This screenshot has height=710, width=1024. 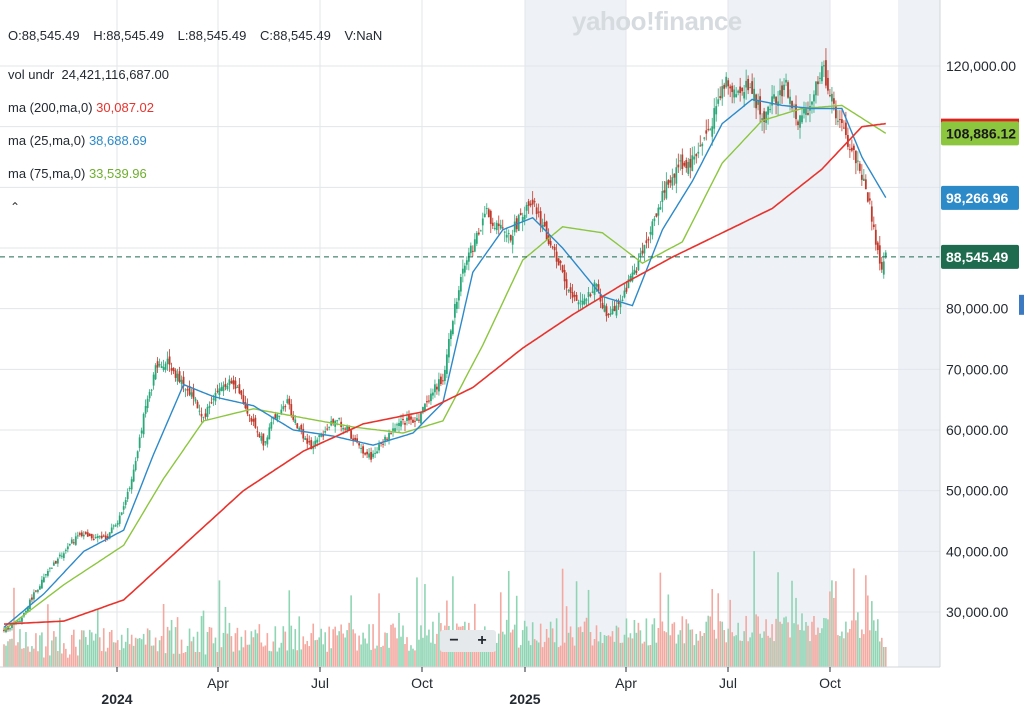 What do you see at coordinates (482, 640) in the screenshot?
I see `zoom-in-button: +` at bounding box center [482, 640].